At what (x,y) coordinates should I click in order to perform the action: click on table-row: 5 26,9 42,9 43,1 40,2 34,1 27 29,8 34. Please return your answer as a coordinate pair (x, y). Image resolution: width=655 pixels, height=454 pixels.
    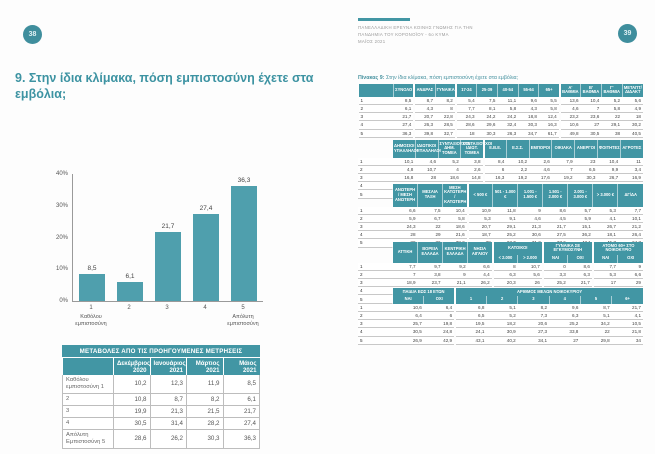
    Looking at the image, I should click on (500, 340).